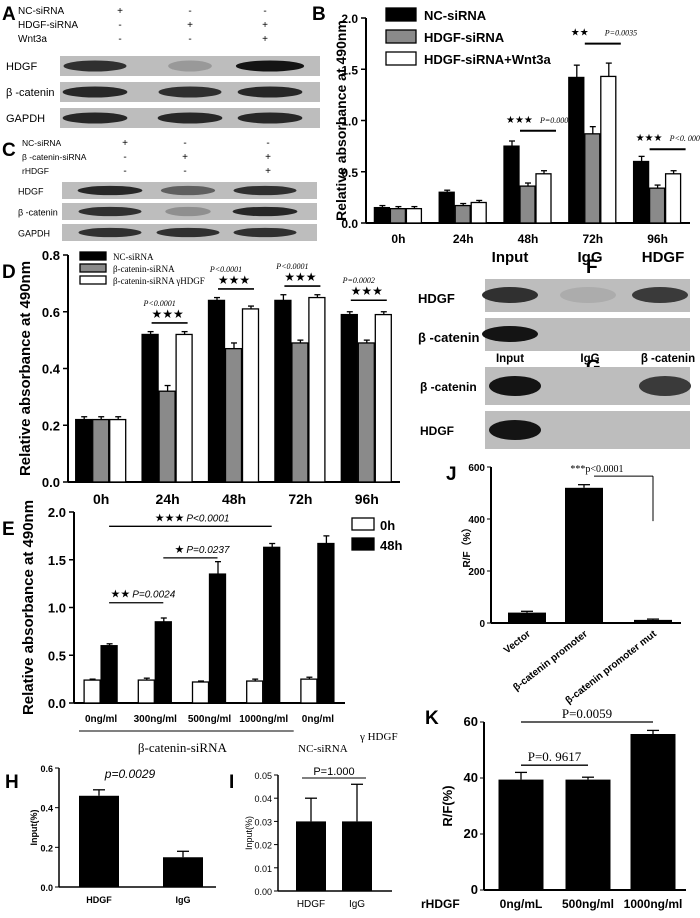  Describe the element at coordinates (231, 782) in the screenshot. I see `panel-letter-I: I` at that location.